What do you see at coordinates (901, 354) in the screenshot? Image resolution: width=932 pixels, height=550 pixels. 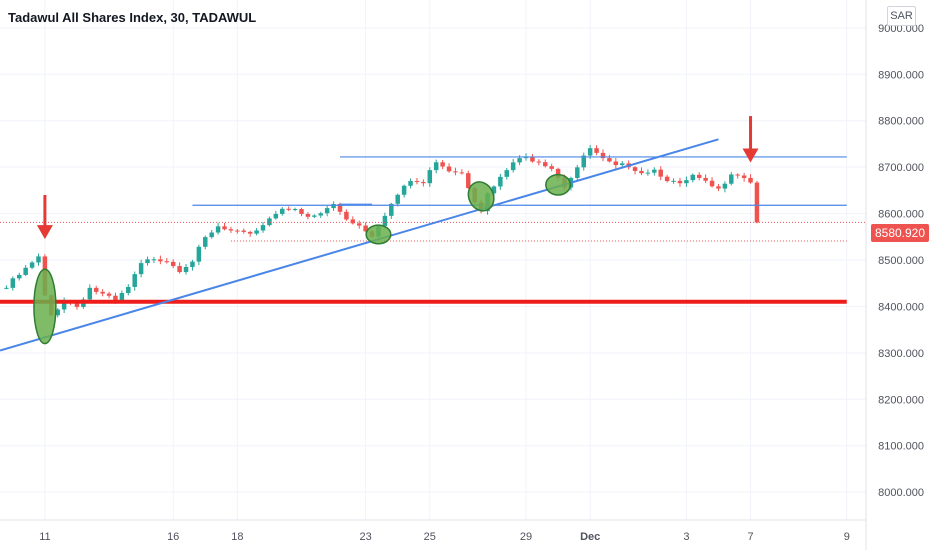 I see `price-axis-label: 8300.000` at bounding box center [901, 354].